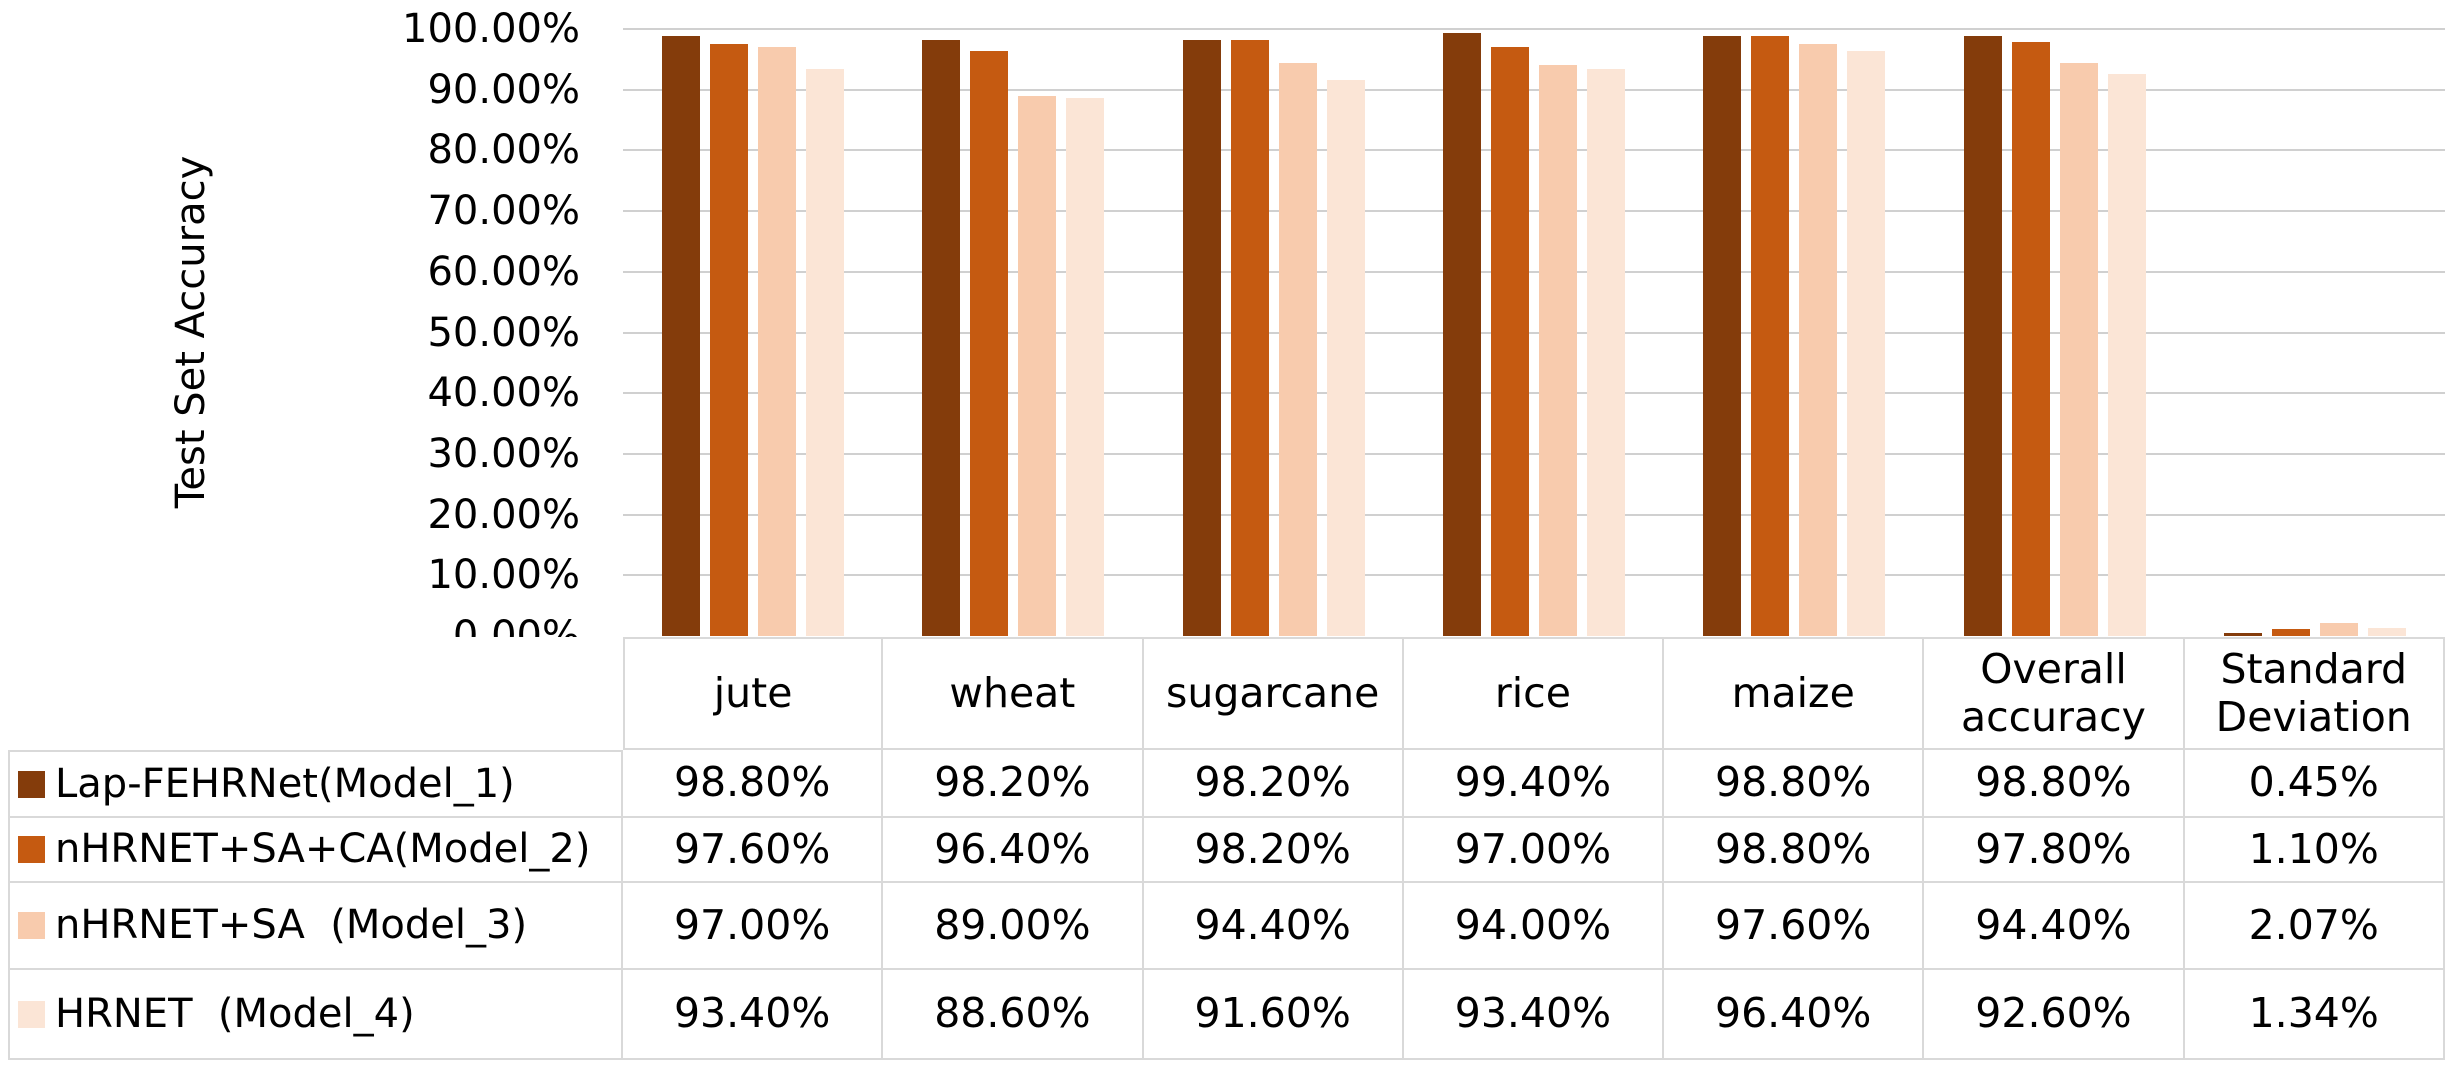 The image size is (2457, 1067). What do you see at coordinates (2314, 693) in the screenshot?
I see `column-header: Standard Deviation` at bounding box center [2314, 693].